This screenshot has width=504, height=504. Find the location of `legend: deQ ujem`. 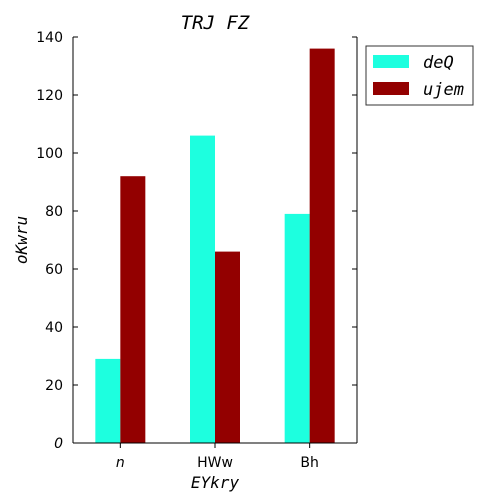

legend: deQ ujem is located at coordinates (419, 75).